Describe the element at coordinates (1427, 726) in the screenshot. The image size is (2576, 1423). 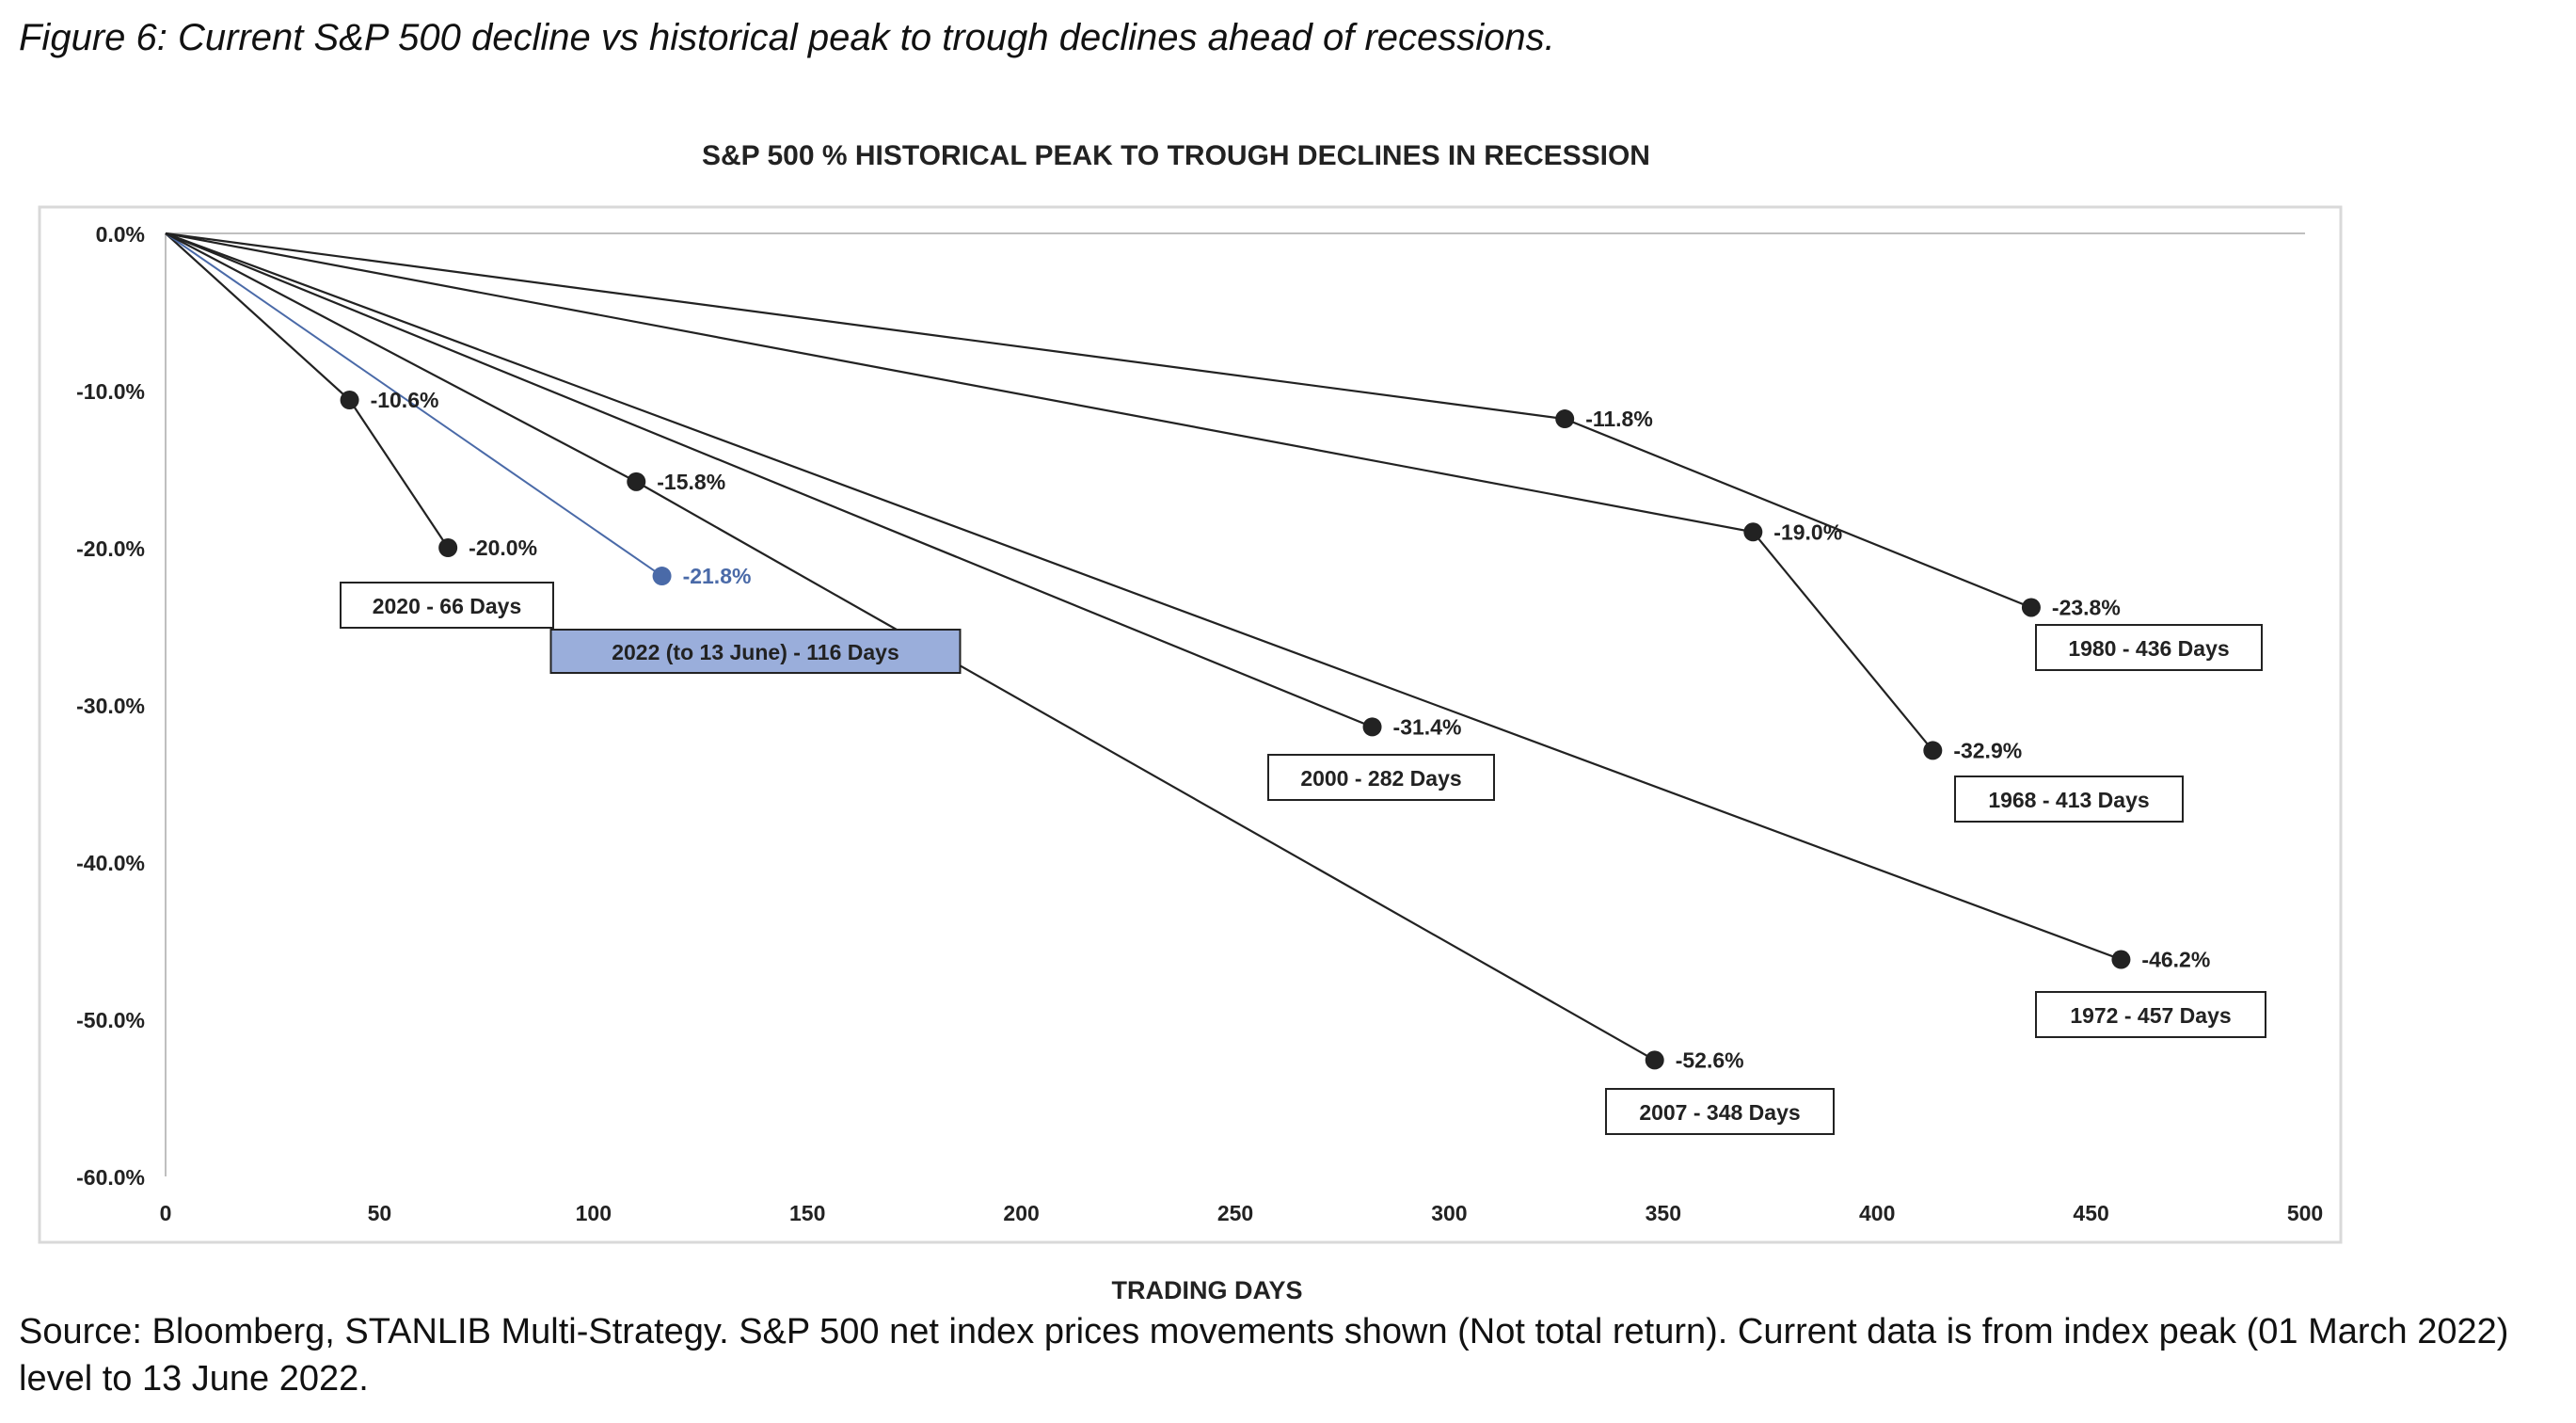
I see `data-label: -31.4%` at that location.